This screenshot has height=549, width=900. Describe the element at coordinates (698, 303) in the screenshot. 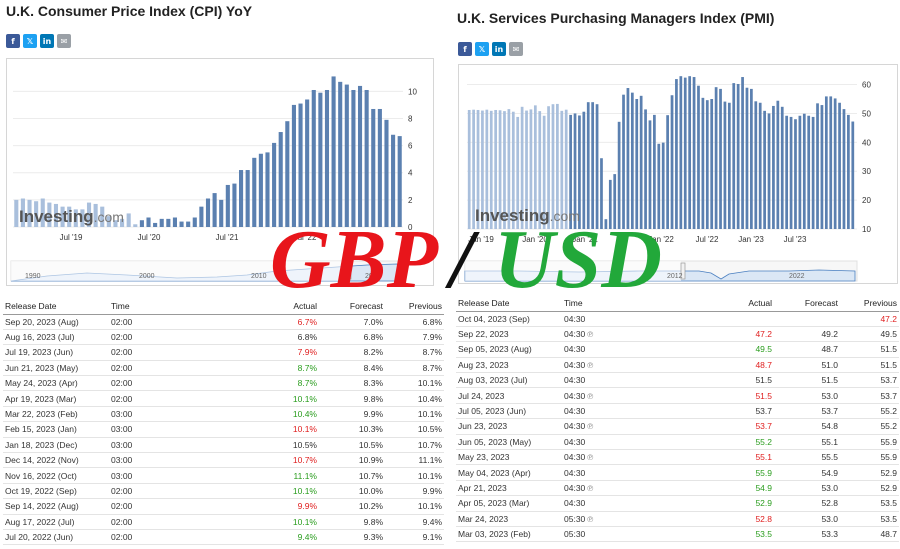

I see `col-actual: Actual` at that location.